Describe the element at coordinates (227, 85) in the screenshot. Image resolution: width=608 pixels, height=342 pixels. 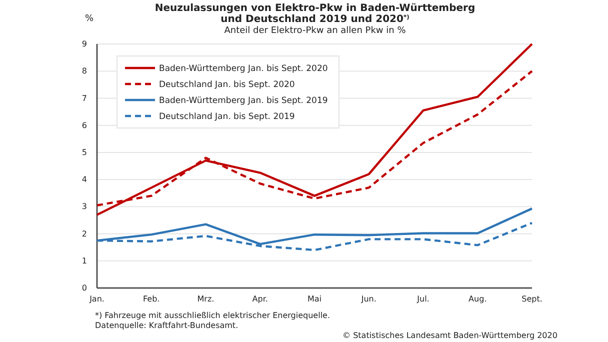
I see `legend-label: Deutschland Jan. bis Sept. 2020` at that location.